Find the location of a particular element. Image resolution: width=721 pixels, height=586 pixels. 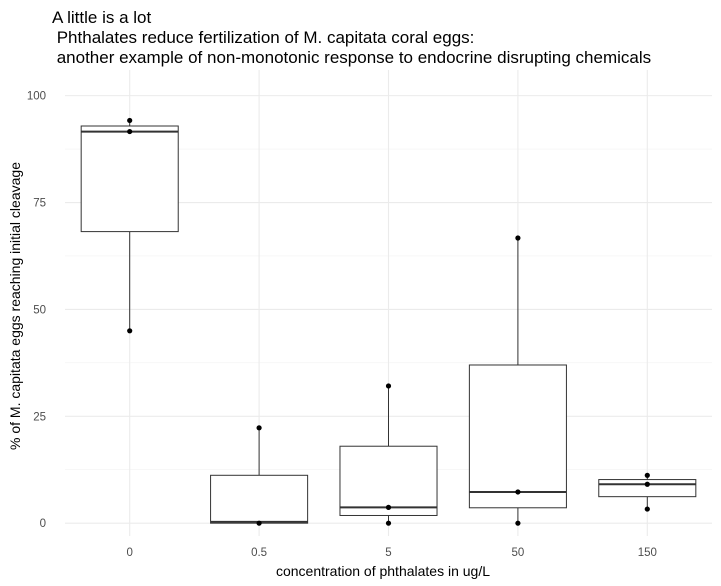

y-tick-label: 100 is located at coordinates (36, 97).